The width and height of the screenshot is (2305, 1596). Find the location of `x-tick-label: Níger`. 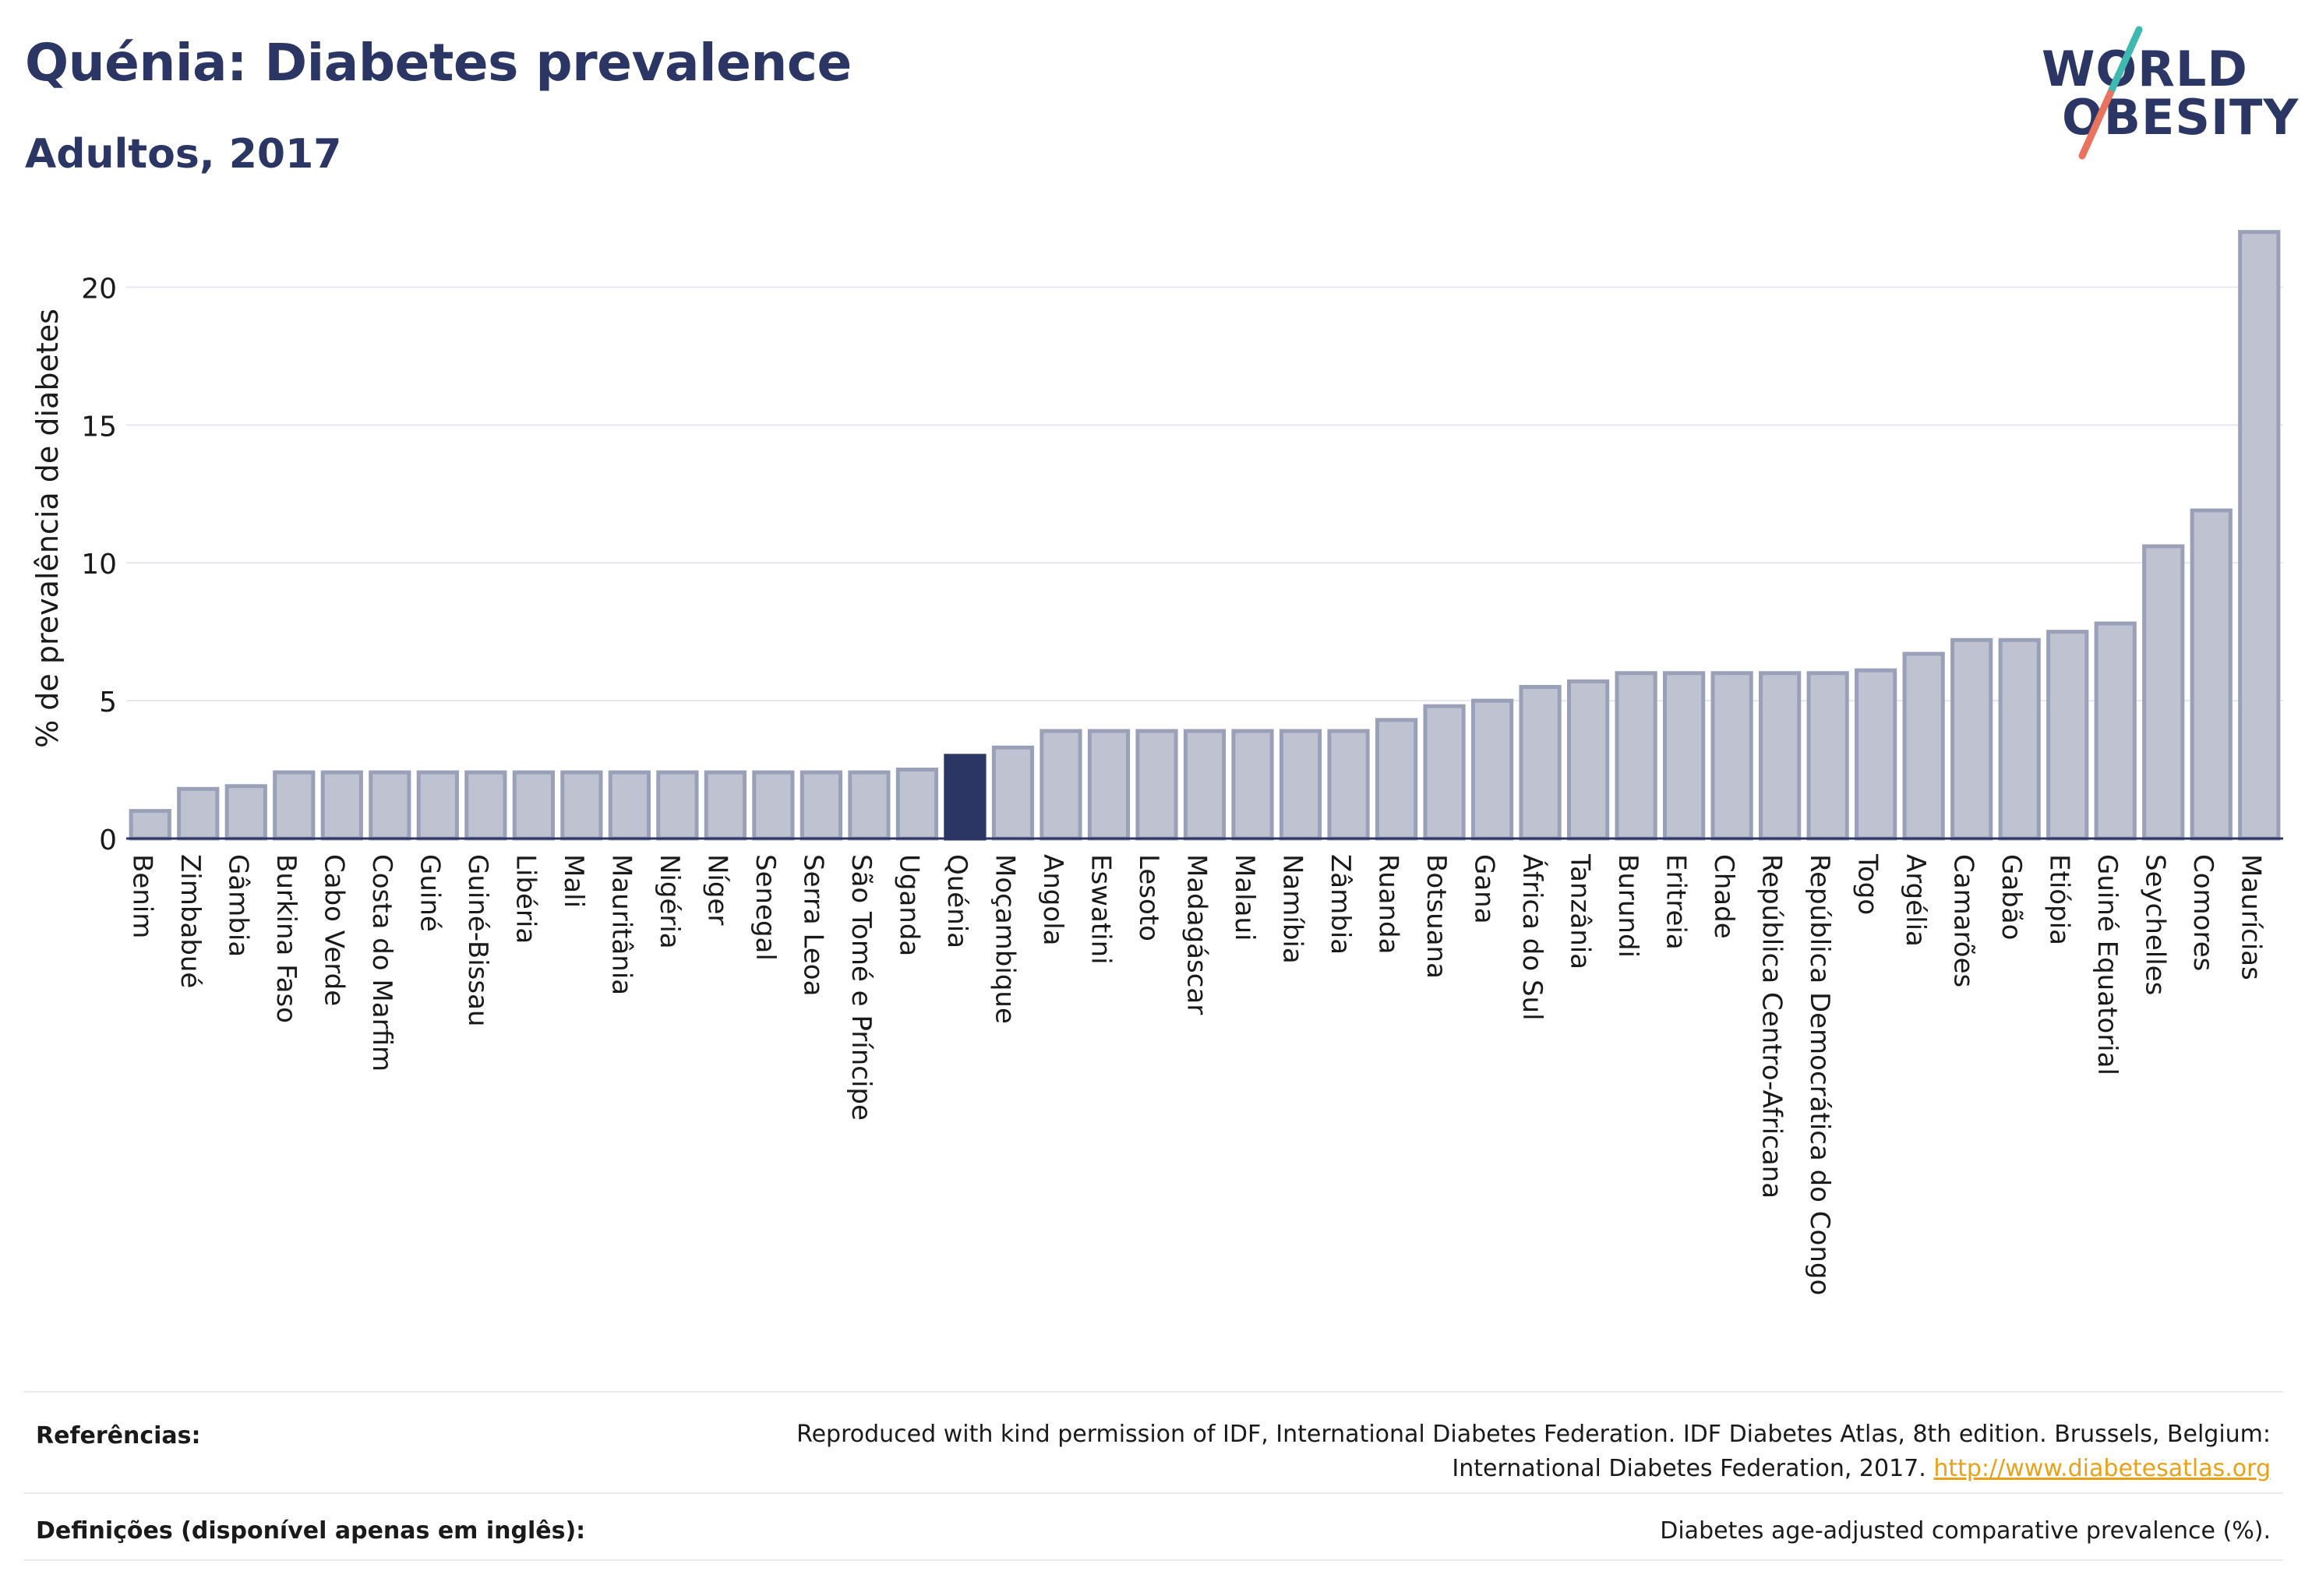

x-tick-label: Níger is located at coordinates (716, 889).